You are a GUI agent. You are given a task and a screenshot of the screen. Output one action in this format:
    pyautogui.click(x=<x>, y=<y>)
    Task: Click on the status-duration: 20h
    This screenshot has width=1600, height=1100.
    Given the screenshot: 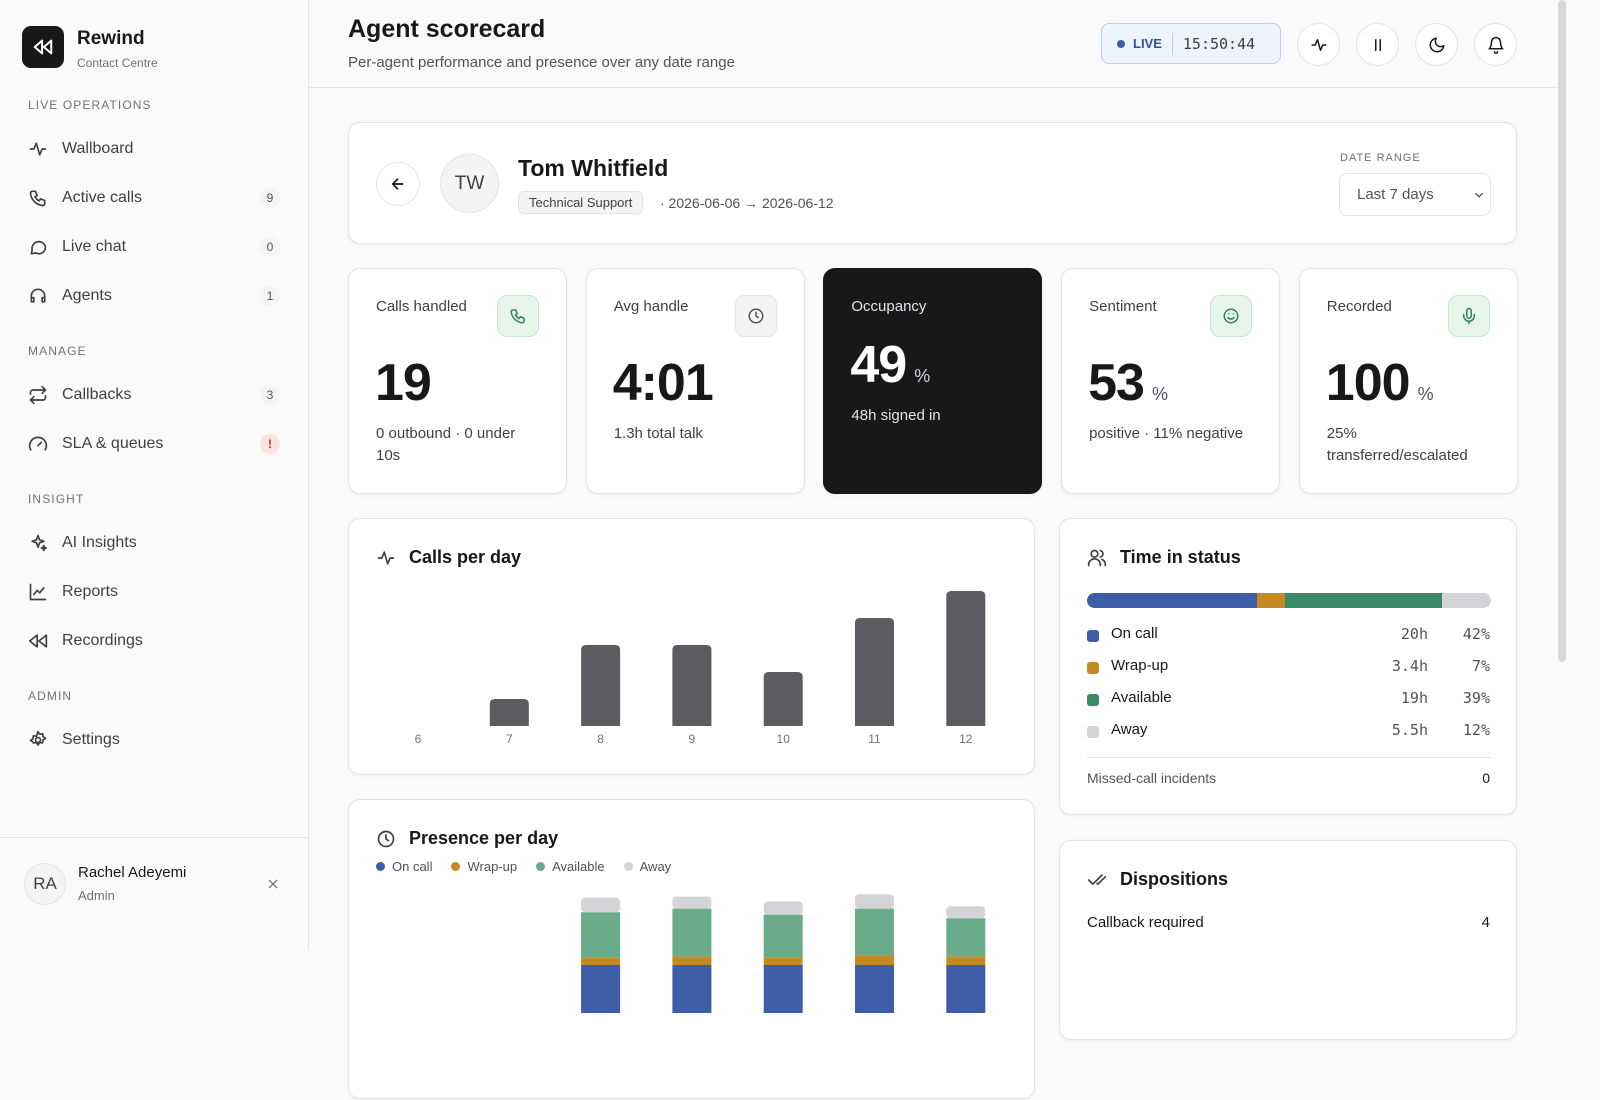 What is the action you would take?
    pyautogui.click(x=1414, y=634)
    